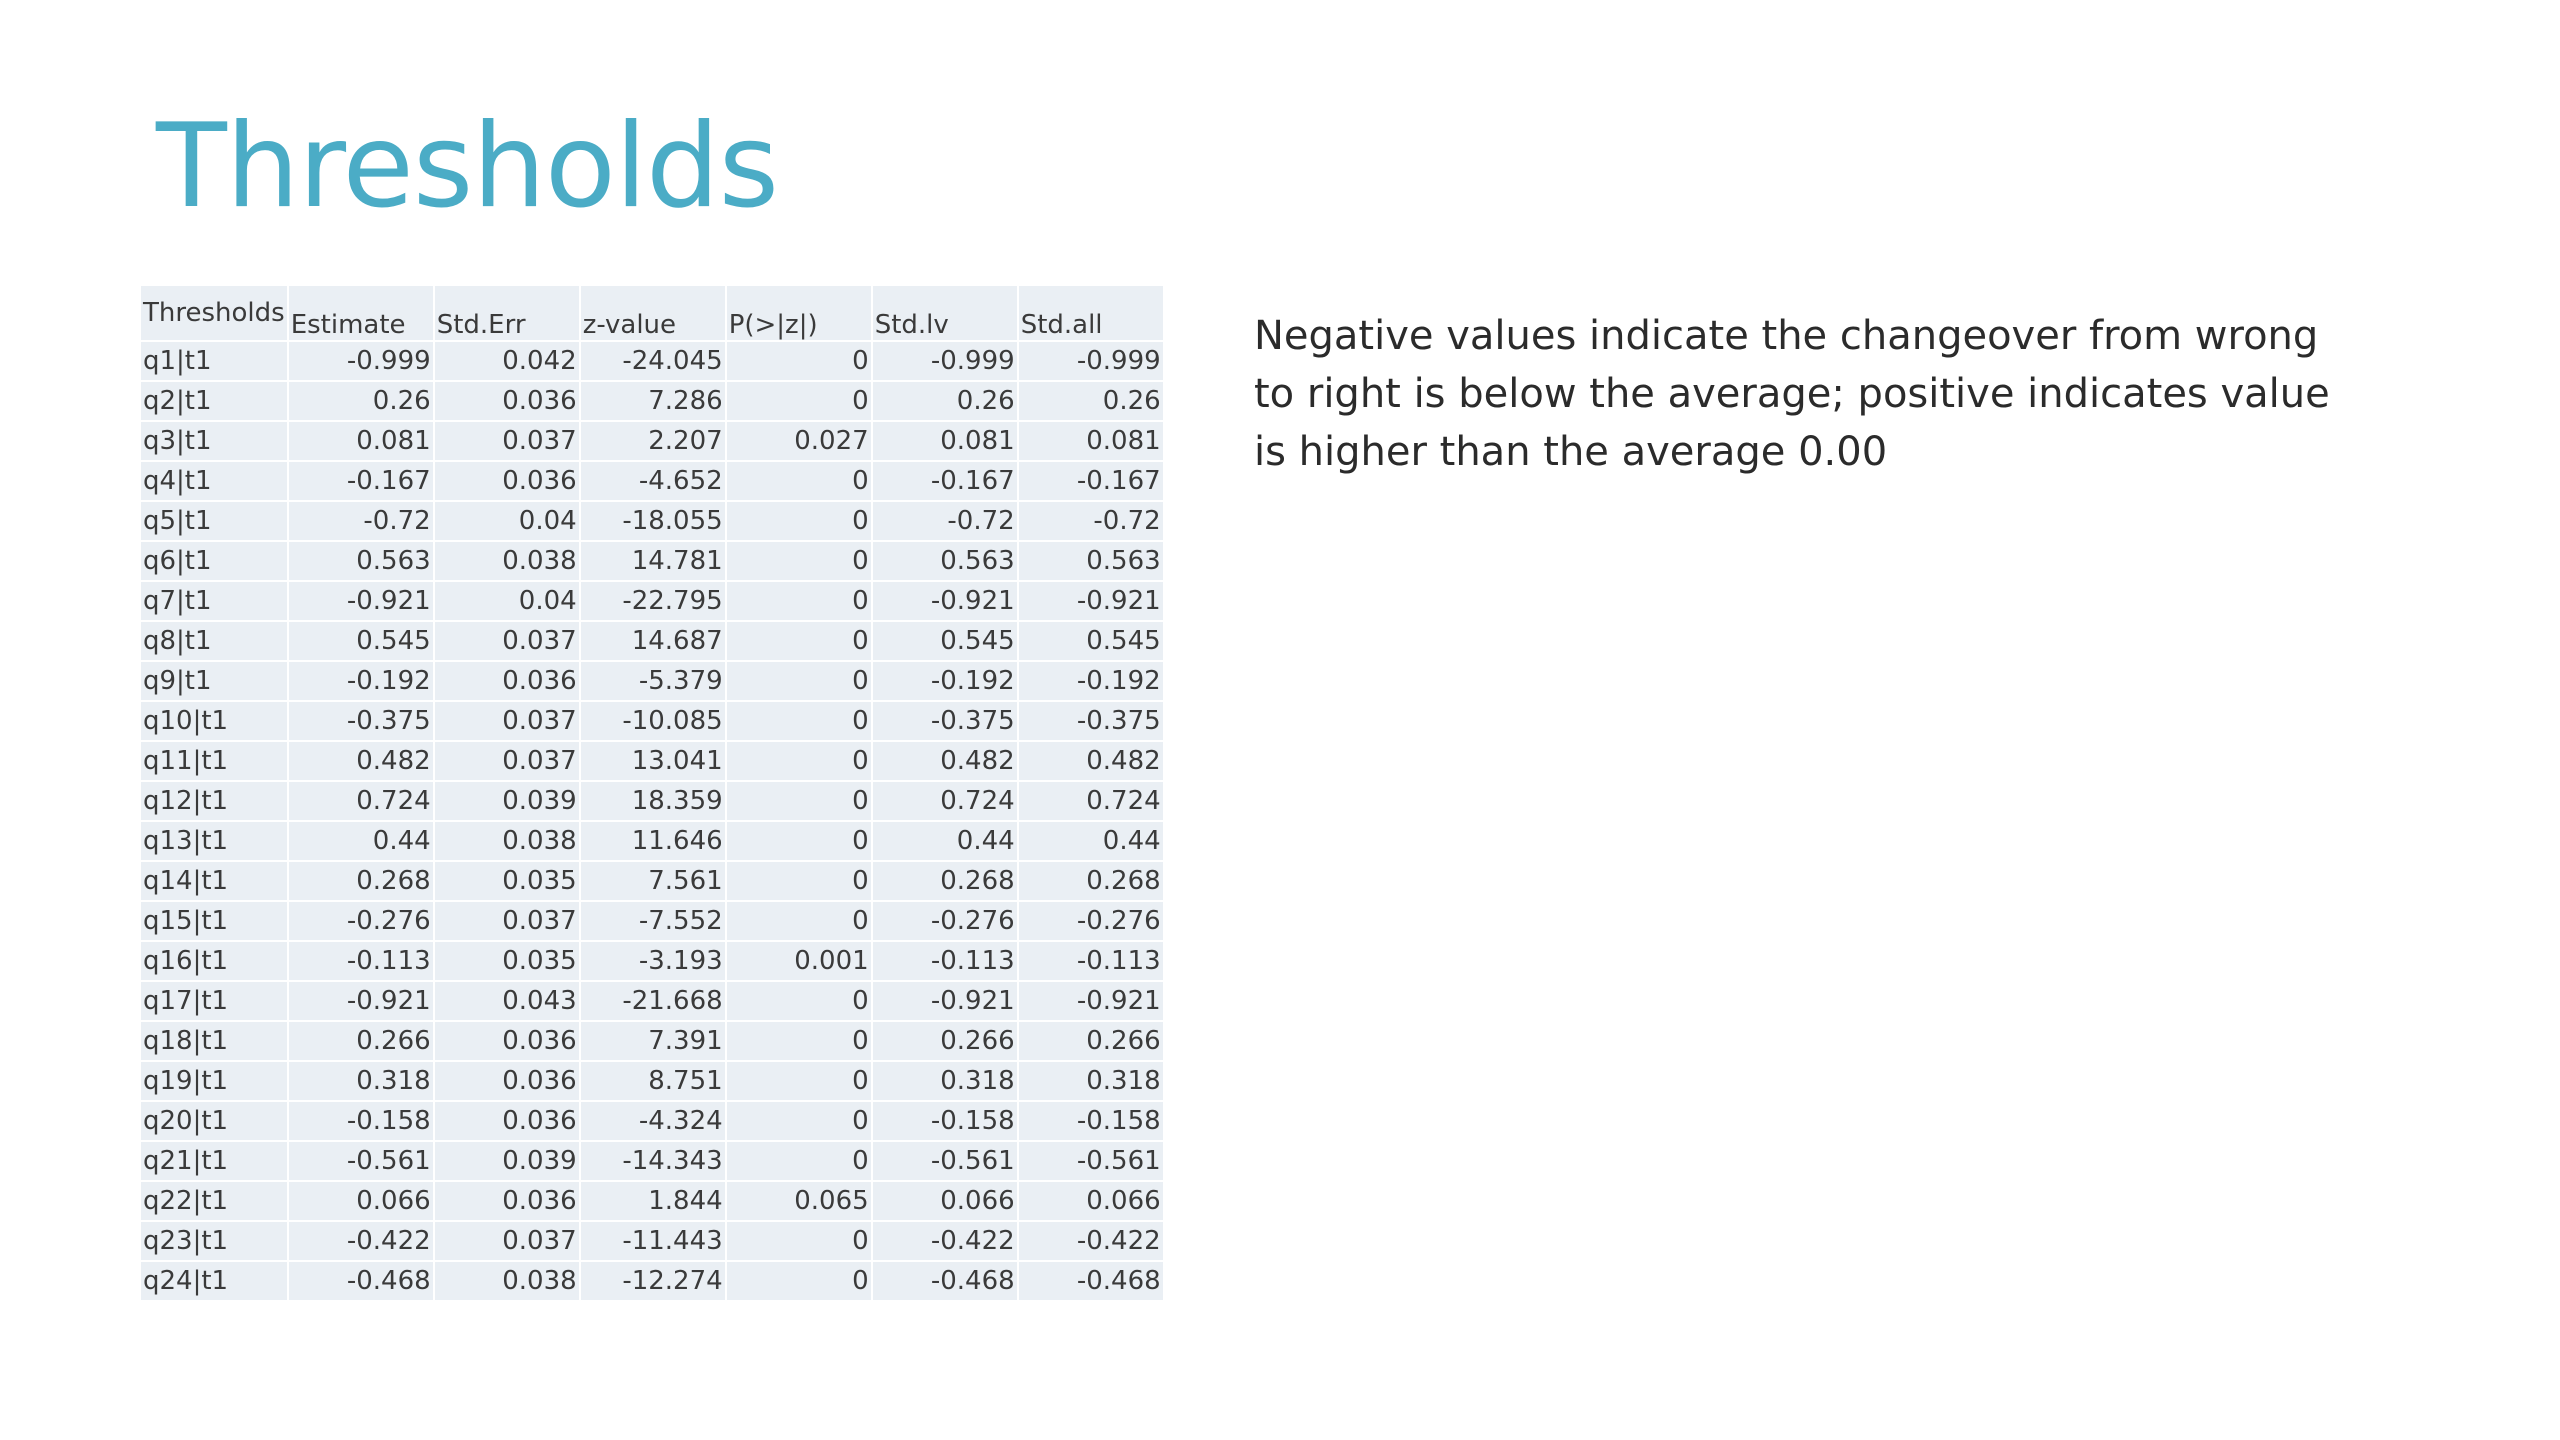  Describe the element at coordinates (652, 641) in the screenshot. I see `value-cell: 14.687` at that location.